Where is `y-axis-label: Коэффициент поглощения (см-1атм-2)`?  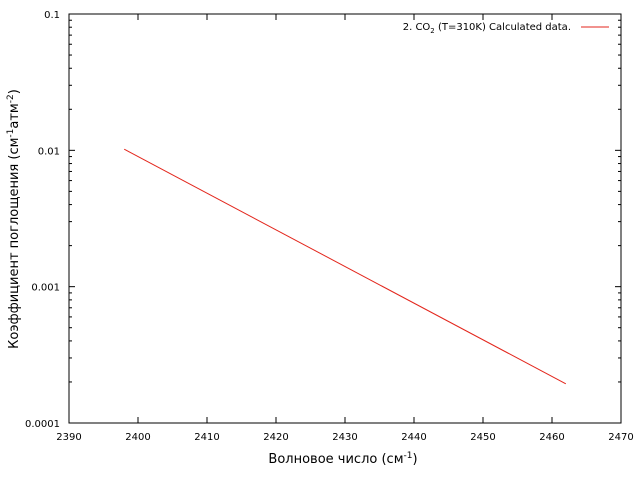 y-axis-label: Коэффициент поглощения (см-1атм-2) is located at coordinates (14, 219).